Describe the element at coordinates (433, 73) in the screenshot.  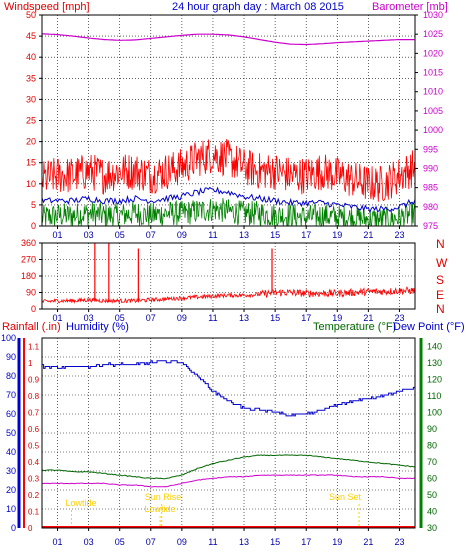
I see `y2-tick-label: 1015` at that location.